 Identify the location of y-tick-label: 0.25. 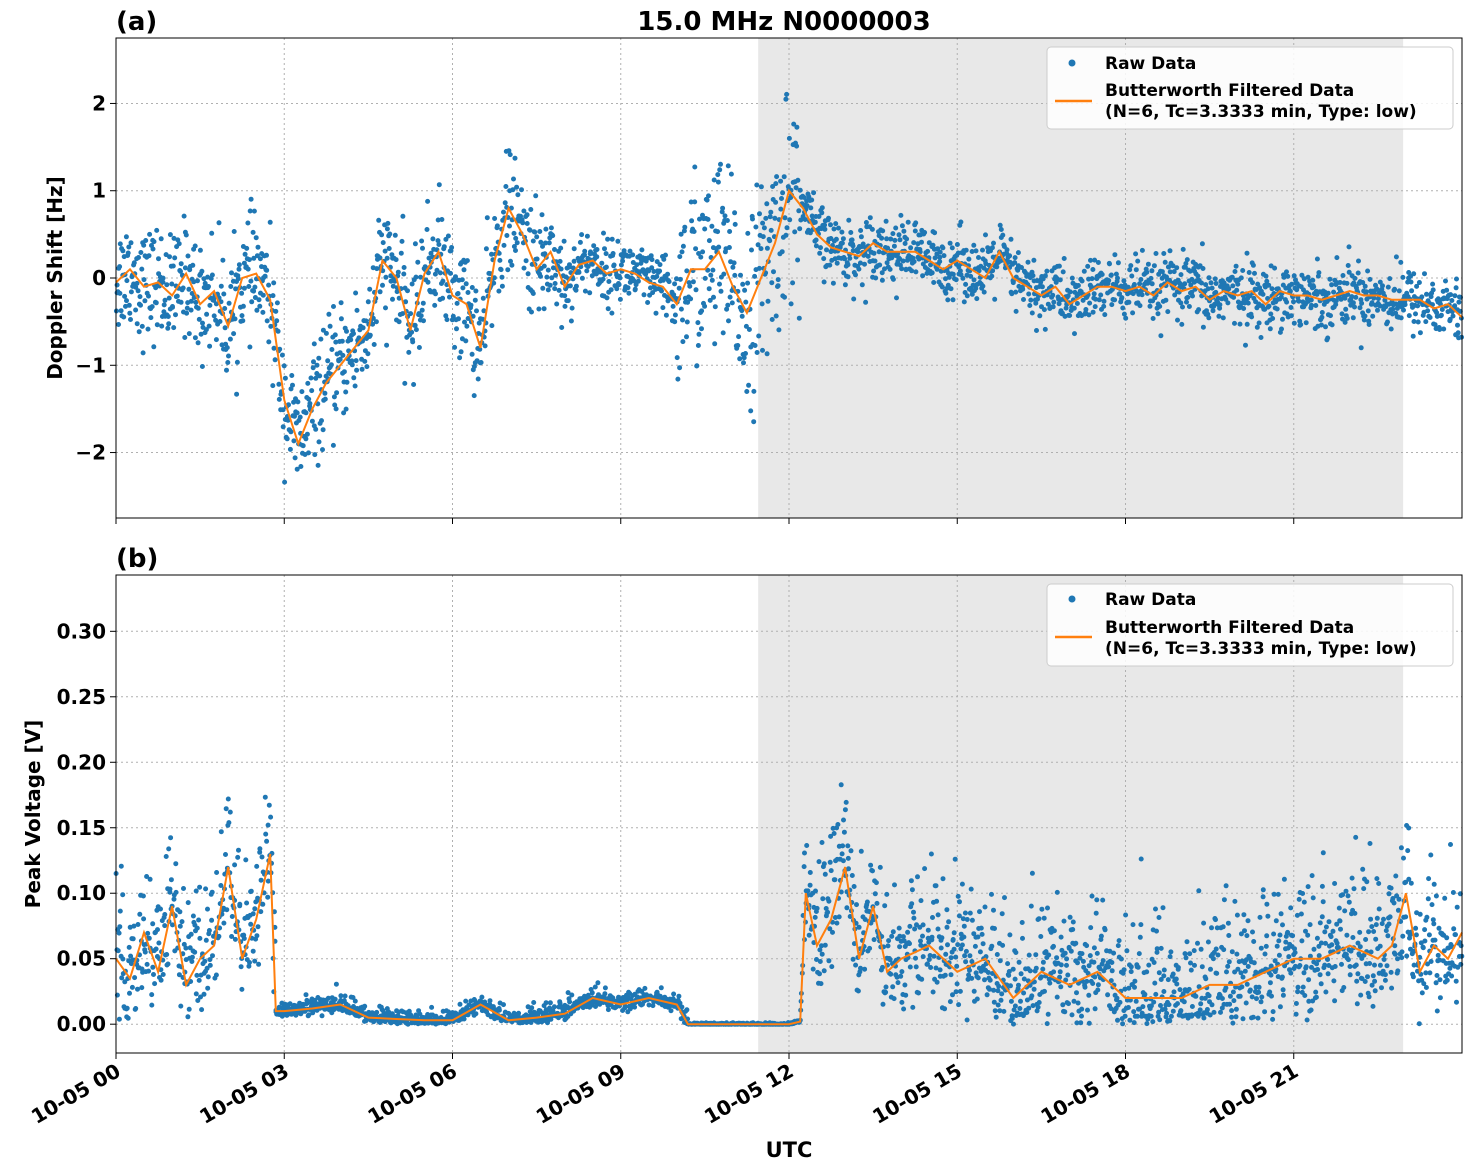
(81, 697).